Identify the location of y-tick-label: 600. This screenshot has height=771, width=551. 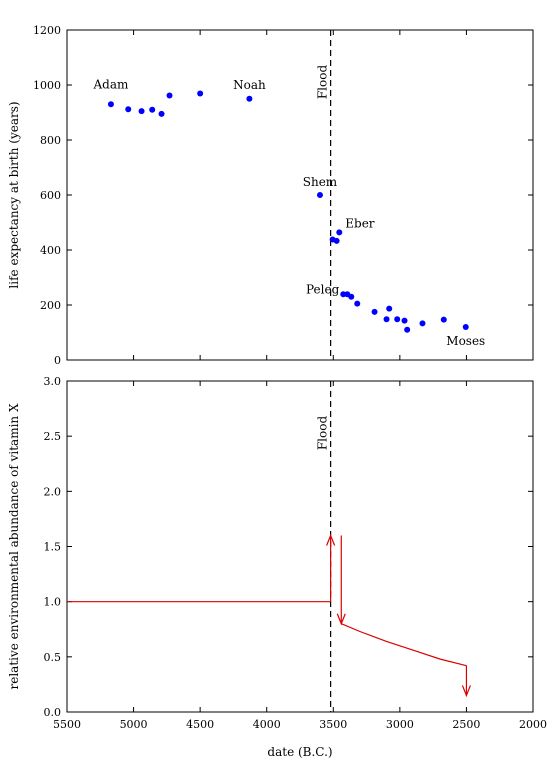
(50, 195).